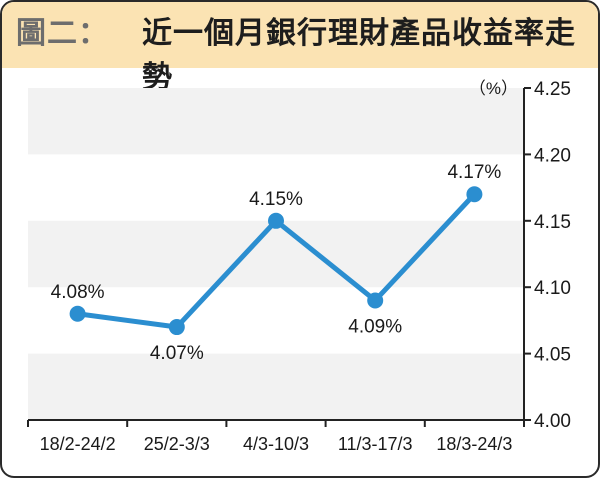  I want to click on y-tick-label: 4.20, so click(552, 155).